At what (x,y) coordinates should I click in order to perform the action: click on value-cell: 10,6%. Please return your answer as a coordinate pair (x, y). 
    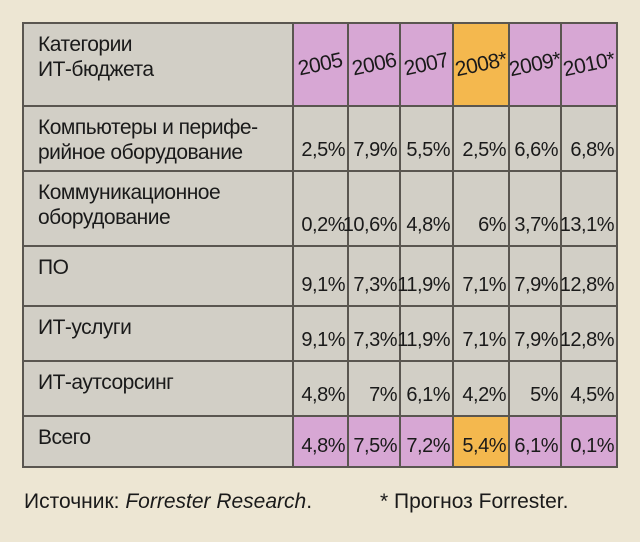
    Looking at the image, I should click on (372, 208).